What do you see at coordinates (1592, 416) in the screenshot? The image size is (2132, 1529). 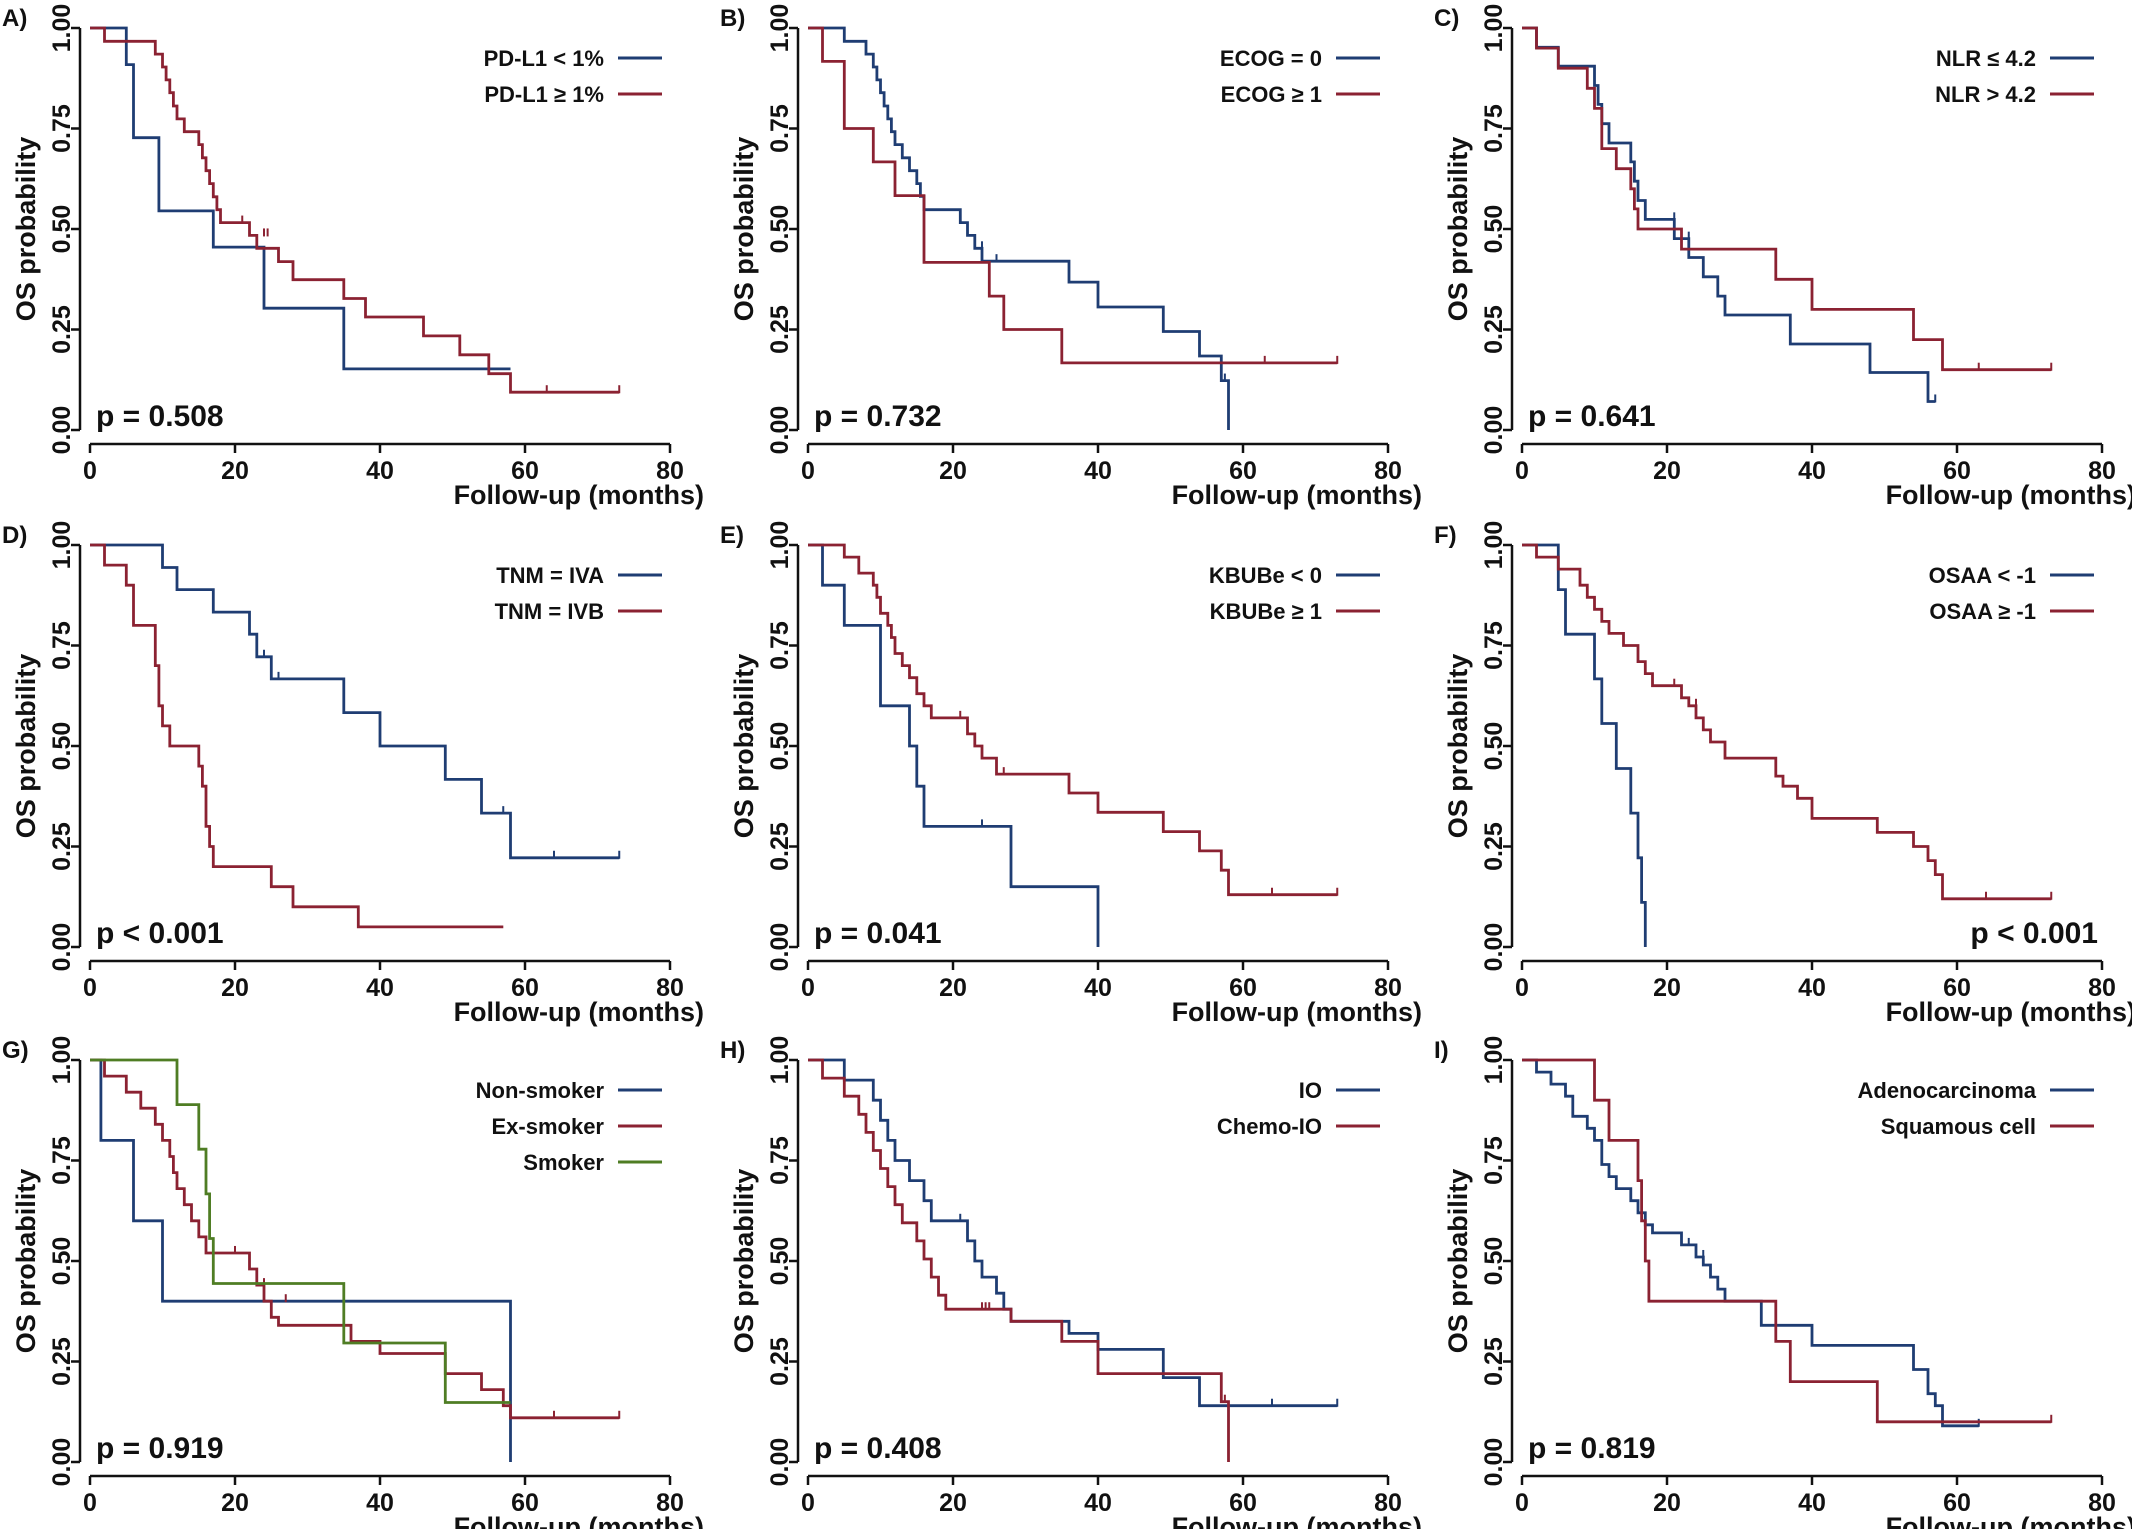 I see `p-value-label: p = 0.641` at bounding box center [1592, 416].